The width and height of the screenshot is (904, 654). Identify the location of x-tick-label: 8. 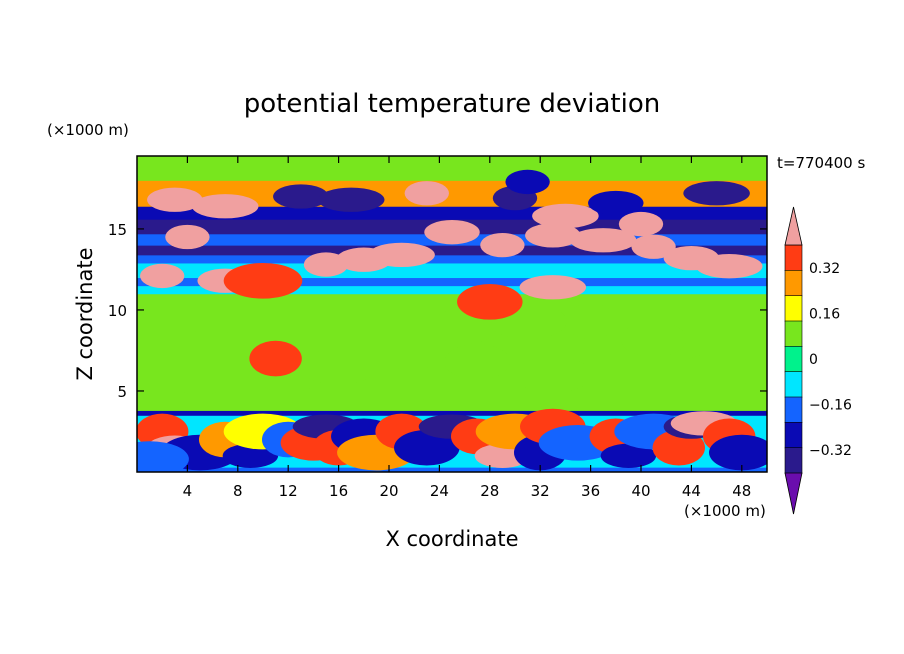
(238, 491).